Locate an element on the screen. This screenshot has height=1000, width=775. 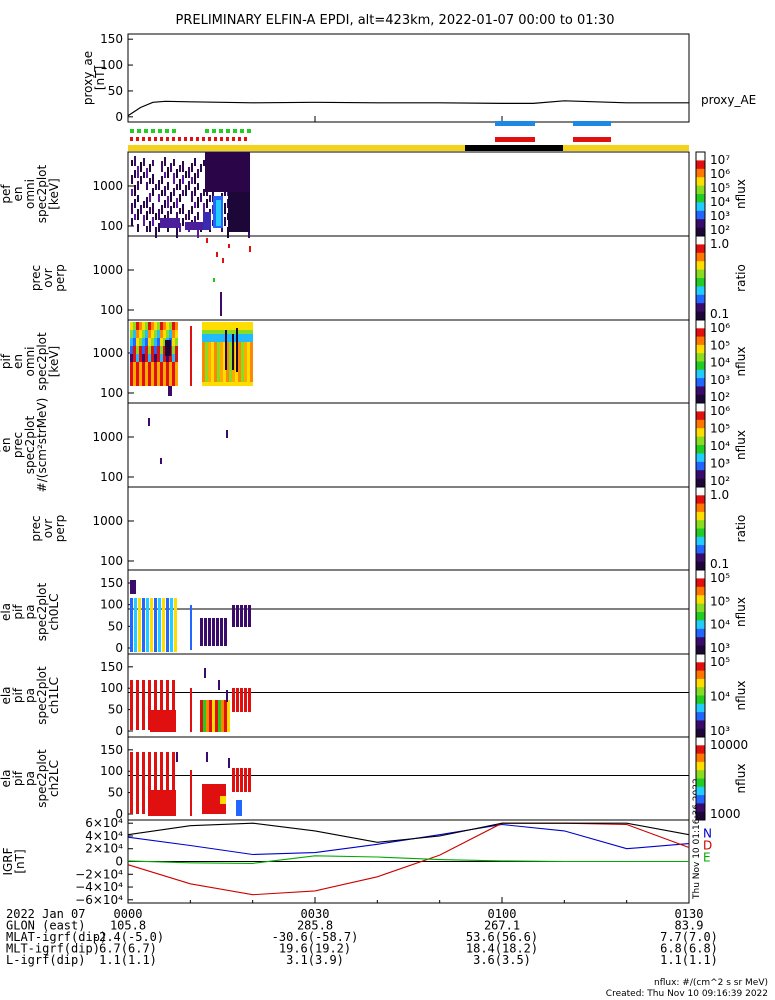
created-stamp: Created: Thu Nov 10 09:16:39 2022 is located at coordinates (687, 994).